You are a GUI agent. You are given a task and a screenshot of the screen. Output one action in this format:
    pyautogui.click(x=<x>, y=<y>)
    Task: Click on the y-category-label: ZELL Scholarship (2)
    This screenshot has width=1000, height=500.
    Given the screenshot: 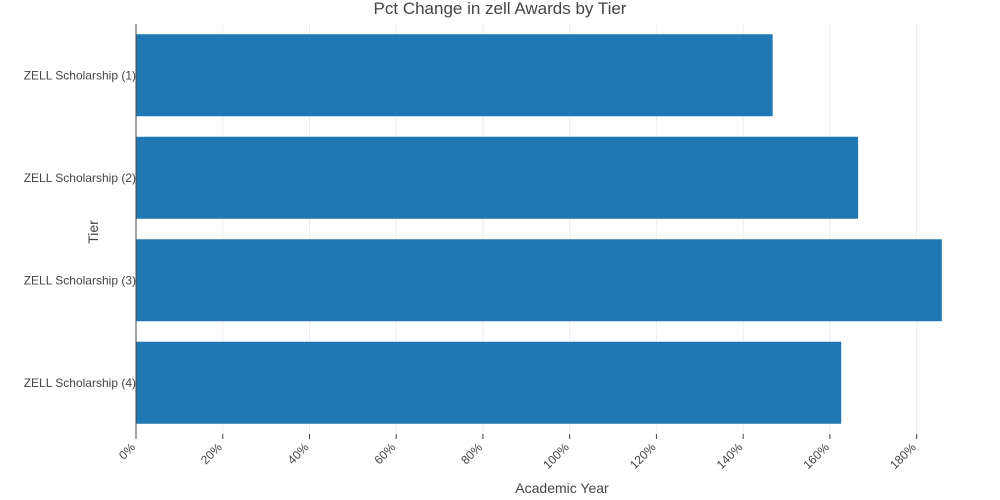 What is the action you would take?
    pyautogui.click(x=80, y=178)
    